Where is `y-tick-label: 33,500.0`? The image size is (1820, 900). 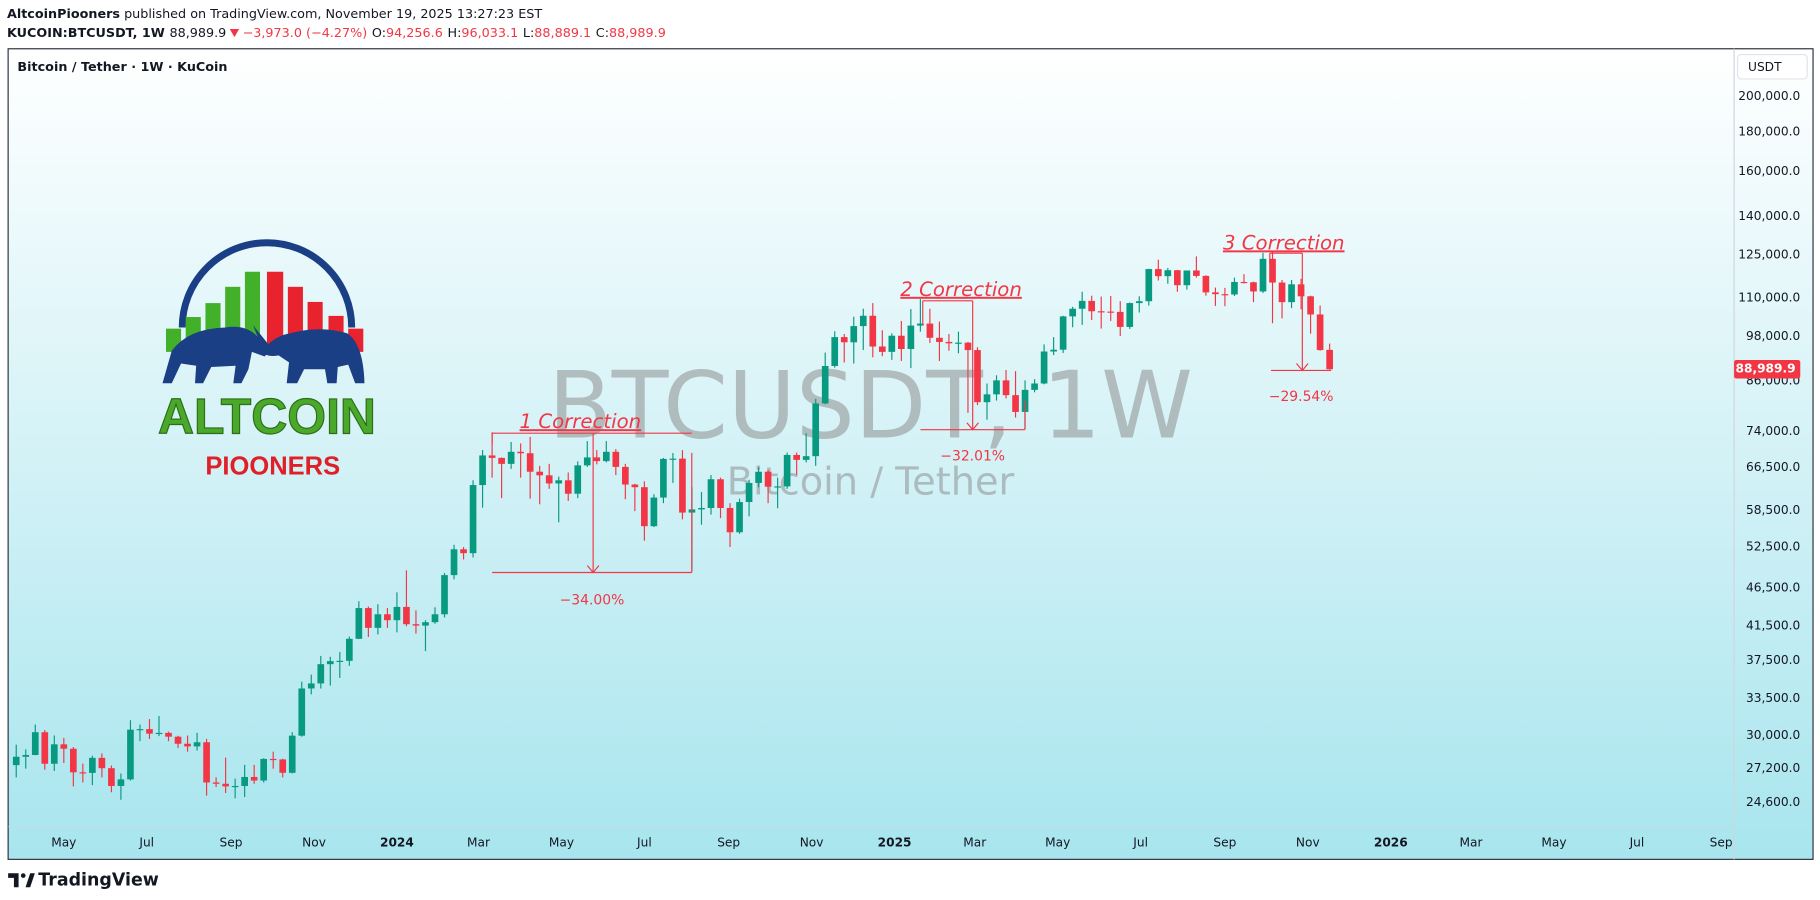 y-tick-label: 33,500.0 is located at coordinates (1773, 698).